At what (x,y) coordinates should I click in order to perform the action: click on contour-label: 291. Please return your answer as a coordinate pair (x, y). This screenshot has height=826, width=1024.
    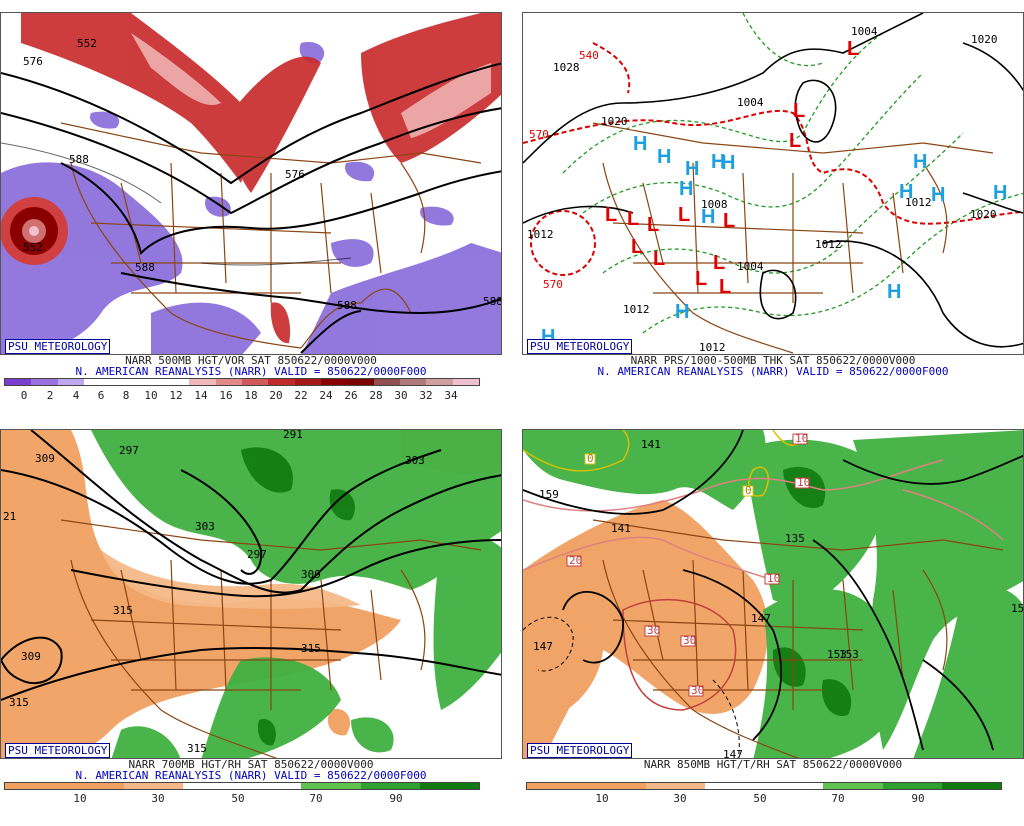
    Looking at the image, I should click on (293, 435).